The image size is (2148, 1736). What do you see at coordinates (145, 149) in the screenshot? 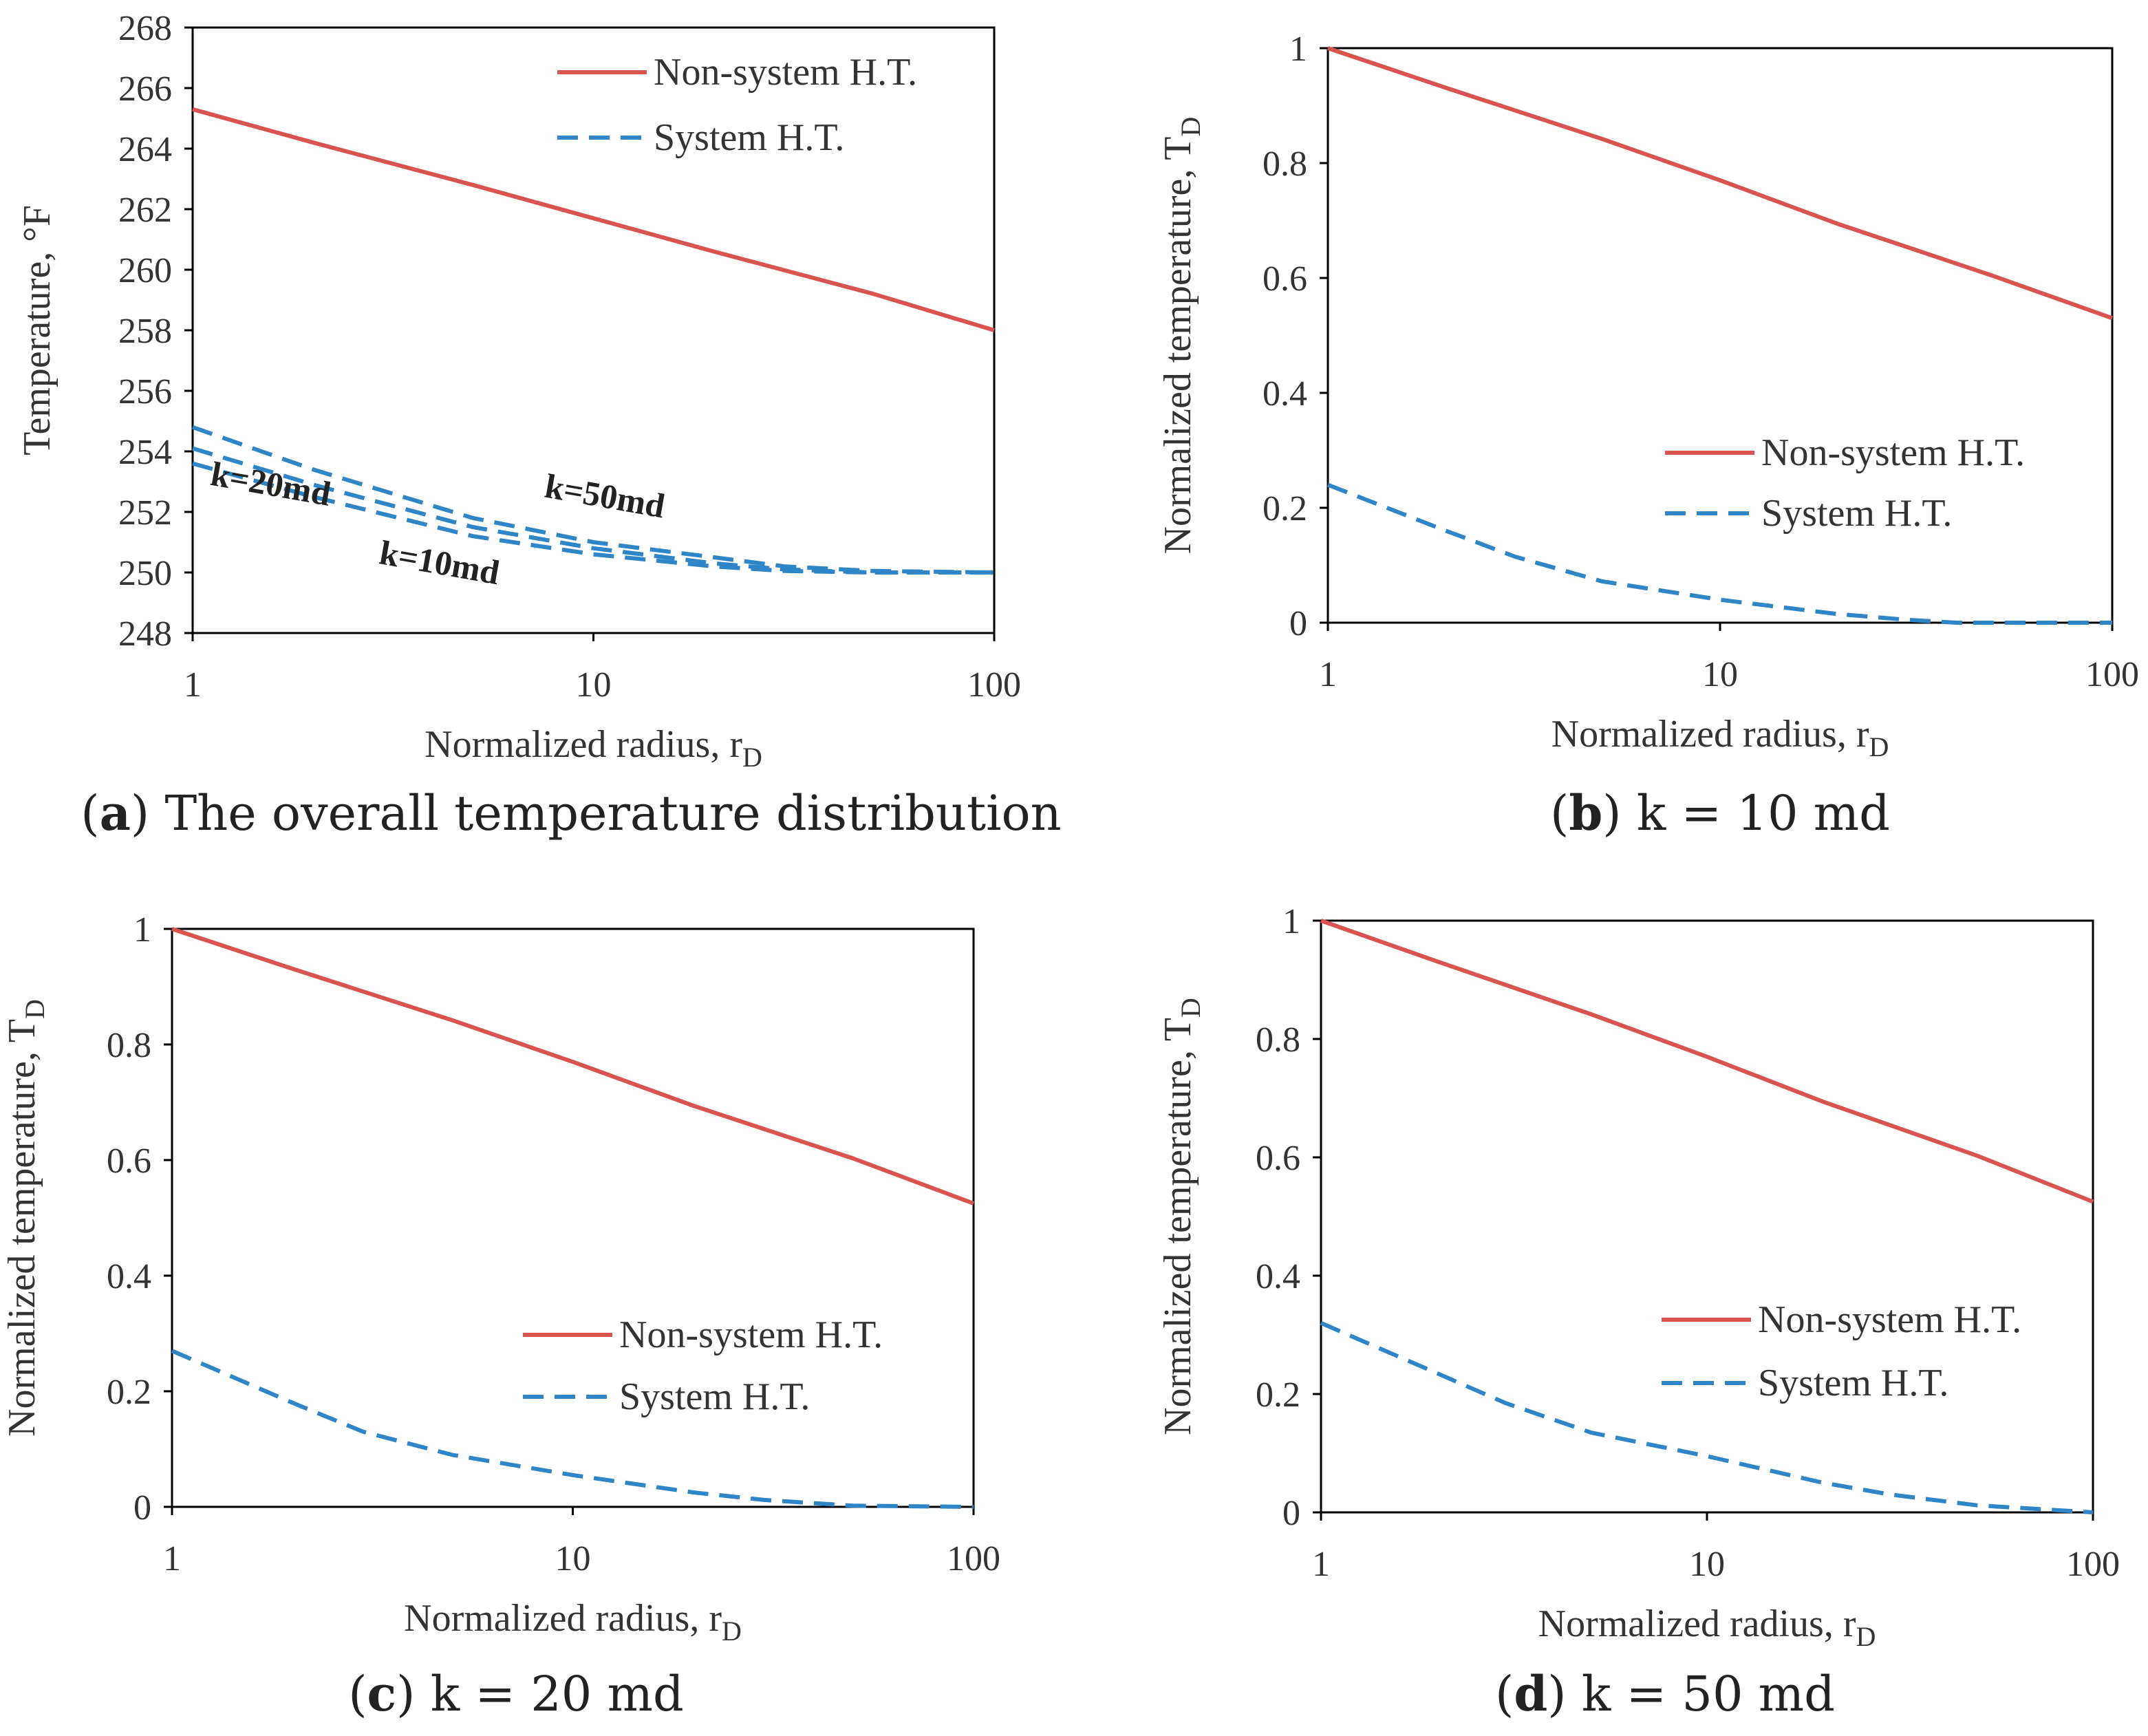
I see `y-tick-label: 264` at bounding box center [145, 149].